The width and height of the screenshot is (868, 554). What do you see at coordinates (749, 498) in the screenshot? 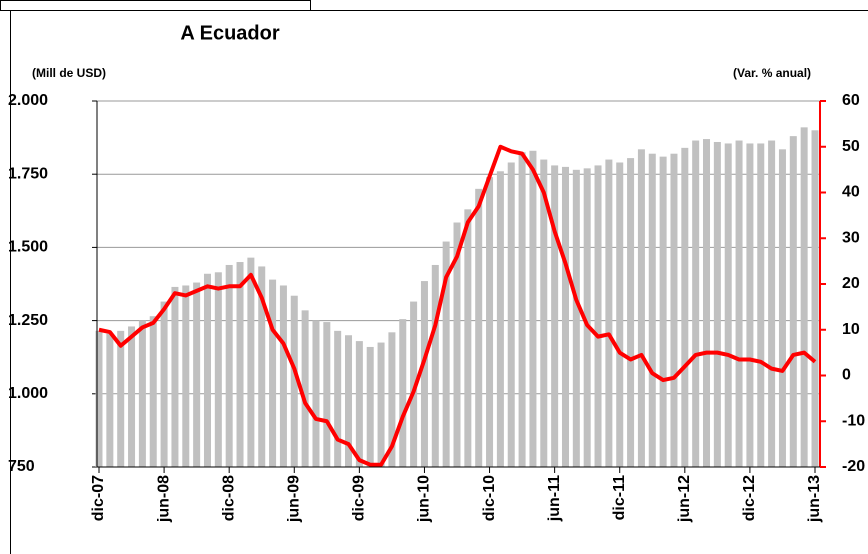
I see `x-tick-label: dic-12` at bounding box center [749, 498].